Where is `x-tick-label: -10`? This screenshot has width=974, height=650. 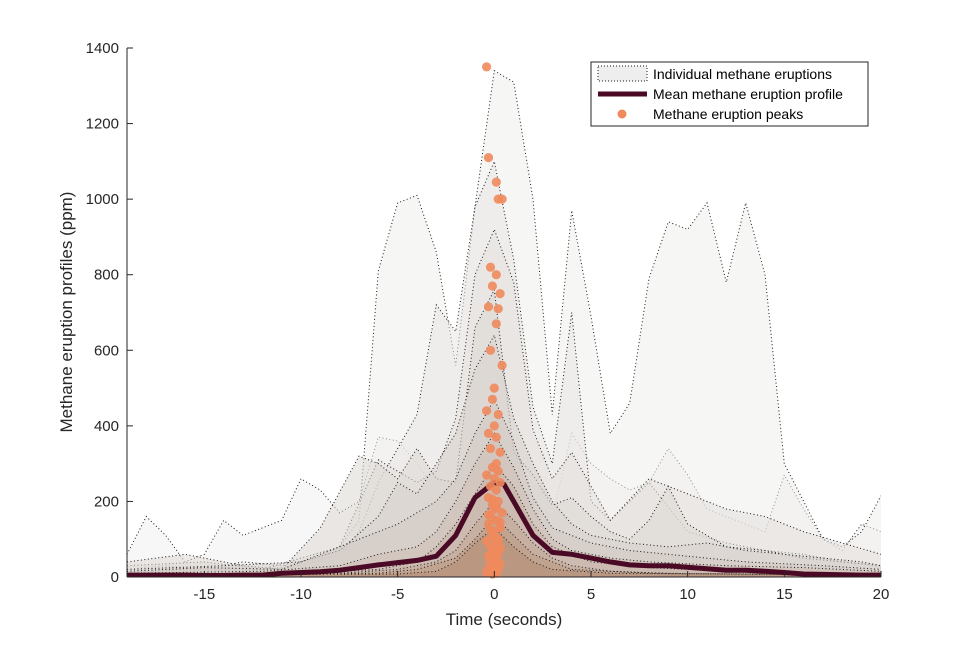 x-tick-label: -10 is located at coordinates (301, 594).